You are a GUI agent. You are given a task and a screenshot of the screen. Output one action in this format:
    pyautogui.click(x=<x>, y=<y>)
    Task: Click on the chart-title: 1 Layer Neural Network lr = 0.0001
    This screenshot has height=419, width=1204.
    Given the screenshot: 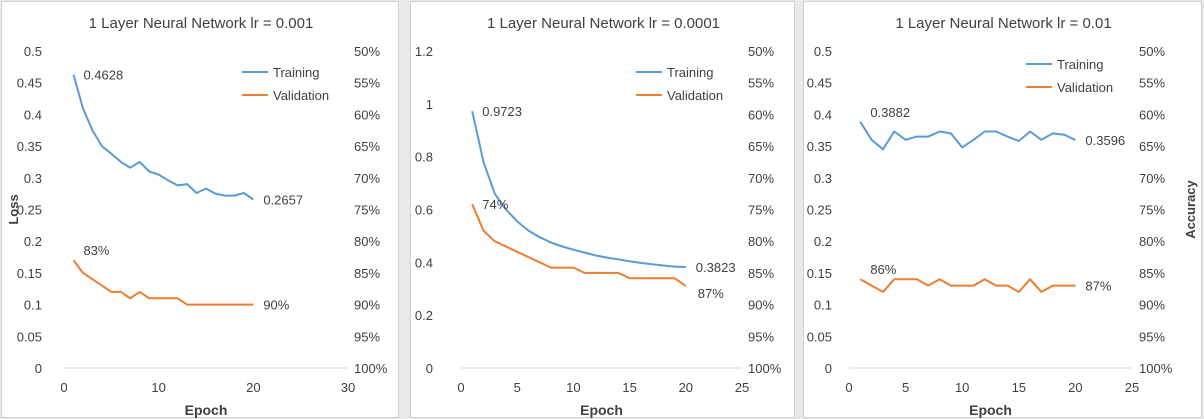 What is the action you would take?
    pyautogui.click(x=603, y=23)
    